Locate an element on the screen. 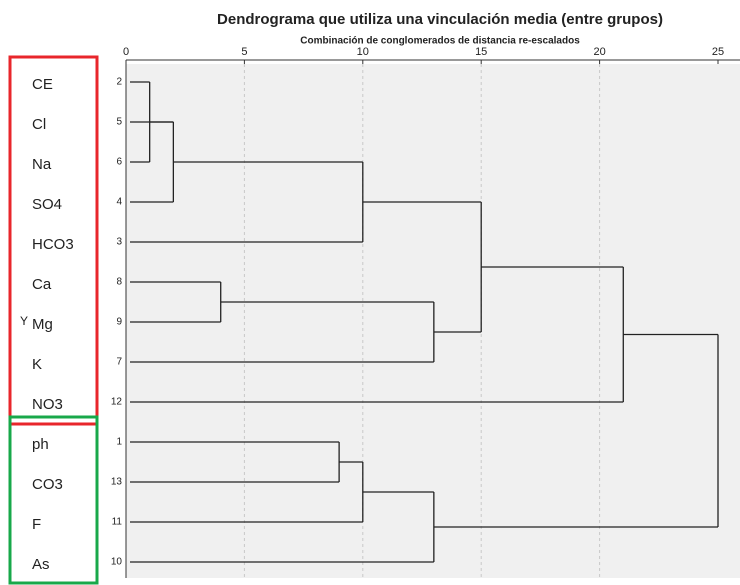  x-tick-label: 15 is located at coordinates (481, 52).